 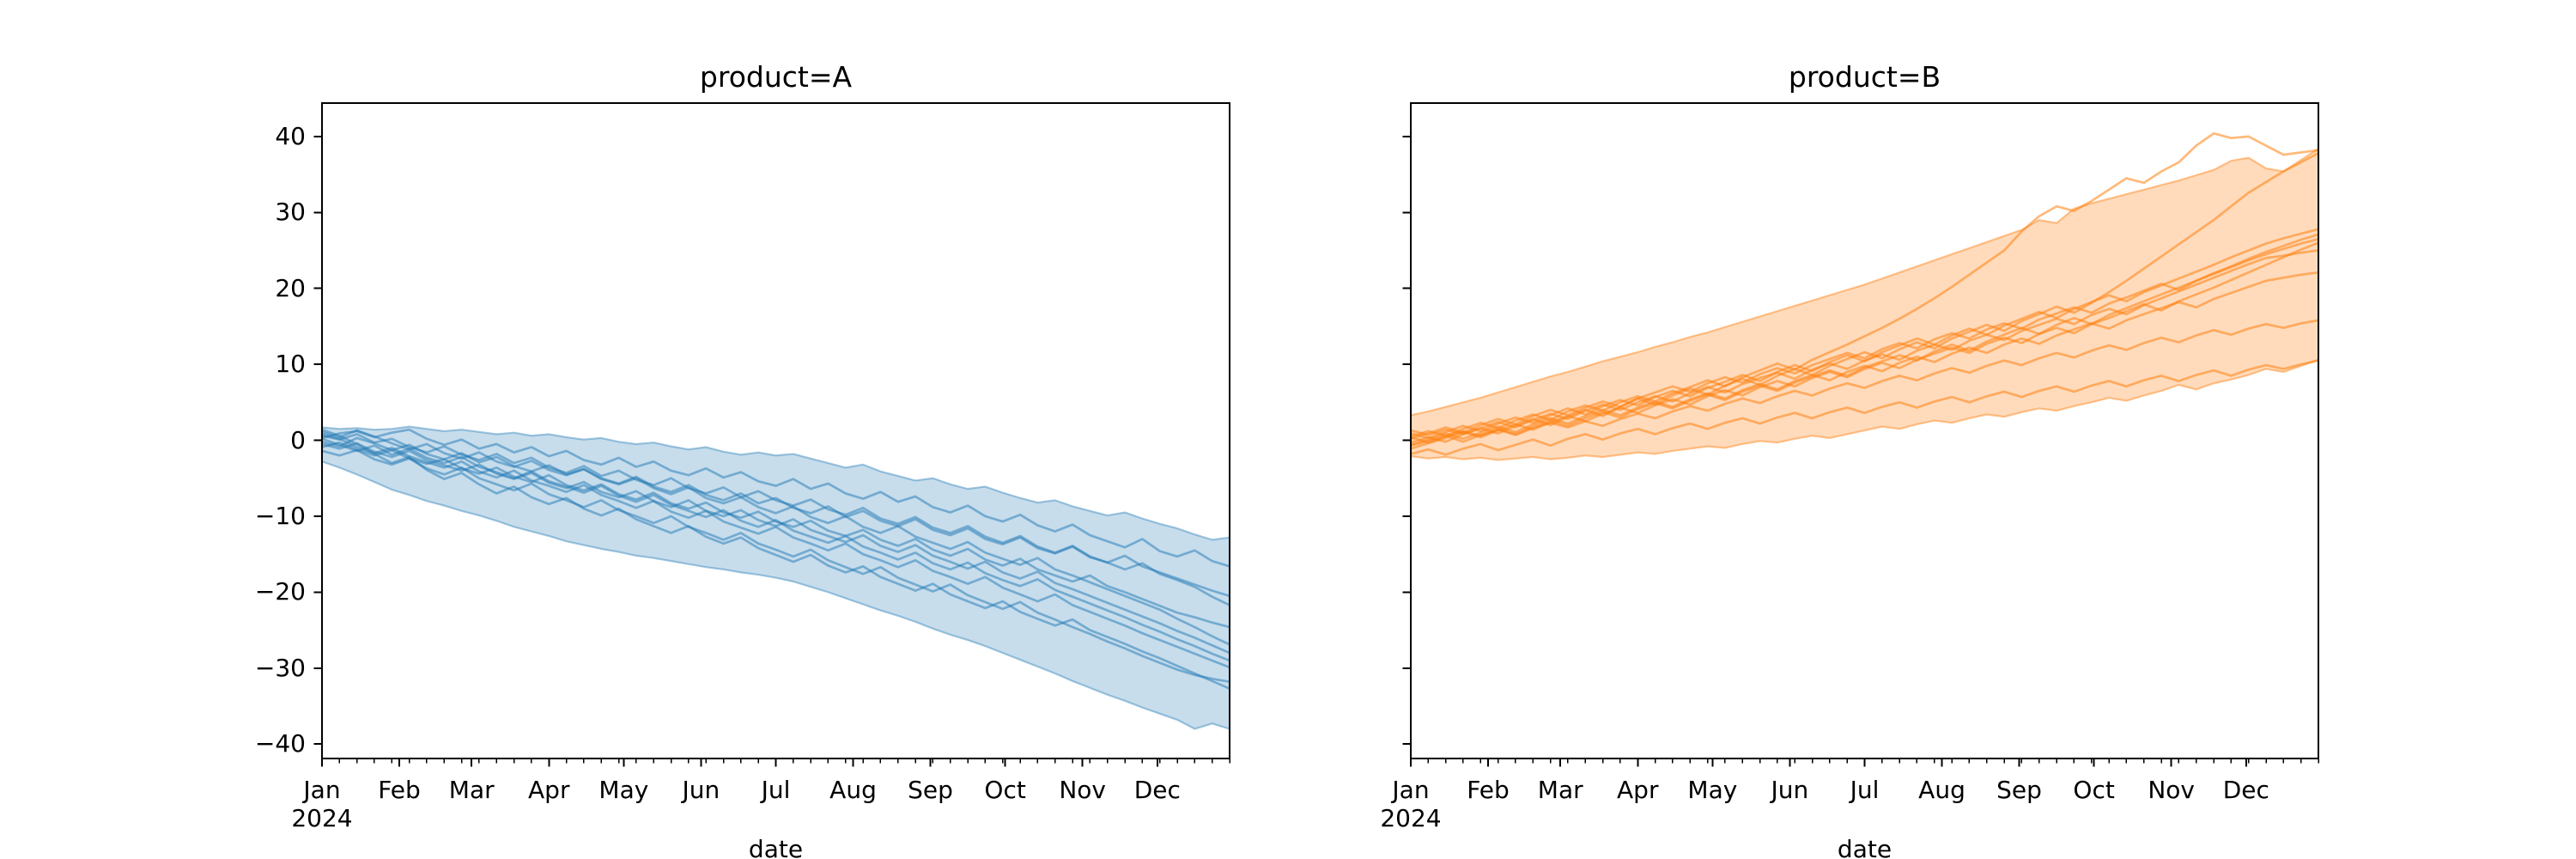 I want to click on y-tick-label-0: 0, so click(x=298, y=440).